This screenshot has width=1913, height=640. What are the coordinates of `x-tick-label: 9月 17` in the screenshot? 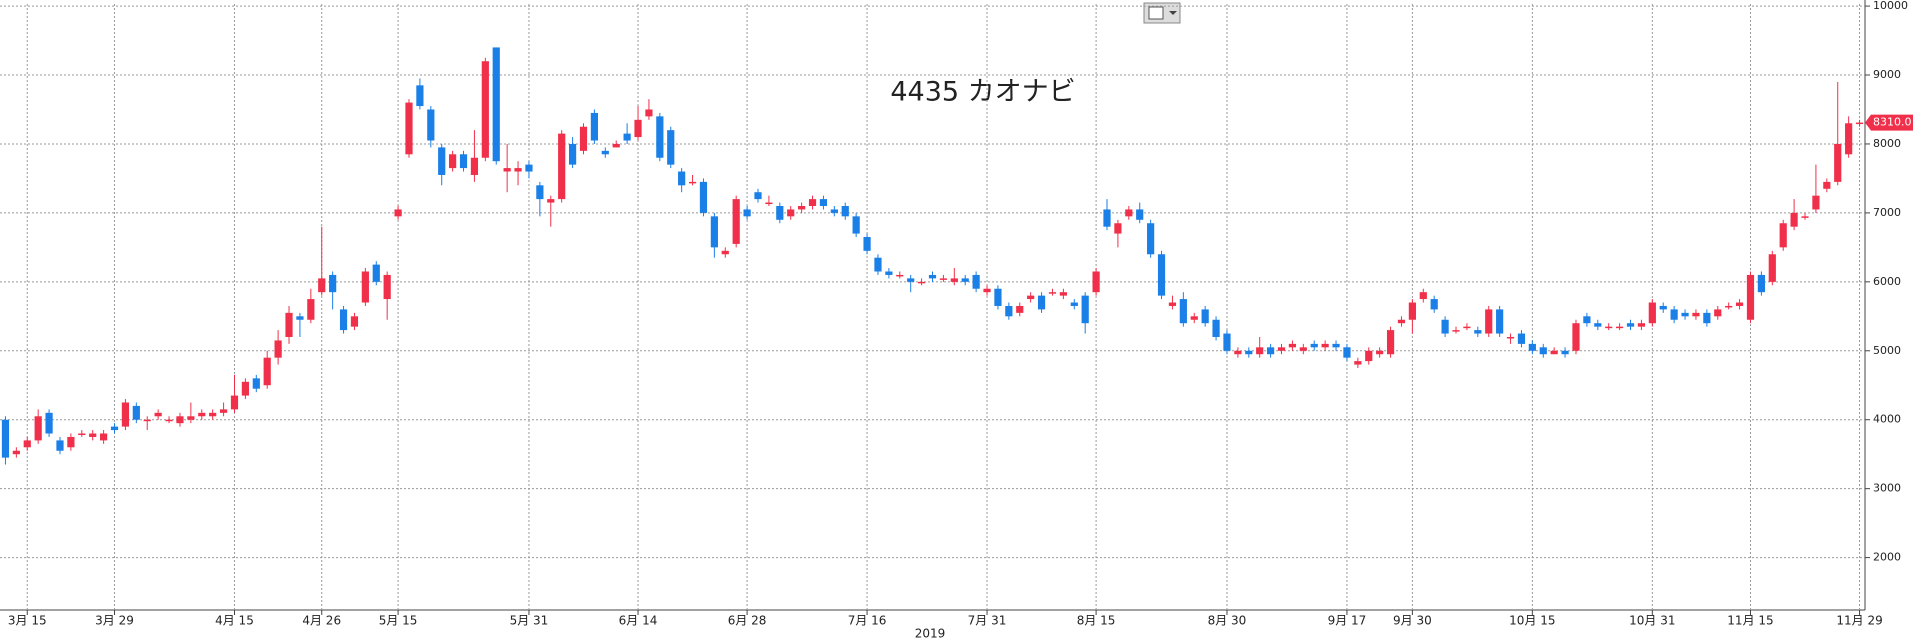 It's located at (1347, 621).